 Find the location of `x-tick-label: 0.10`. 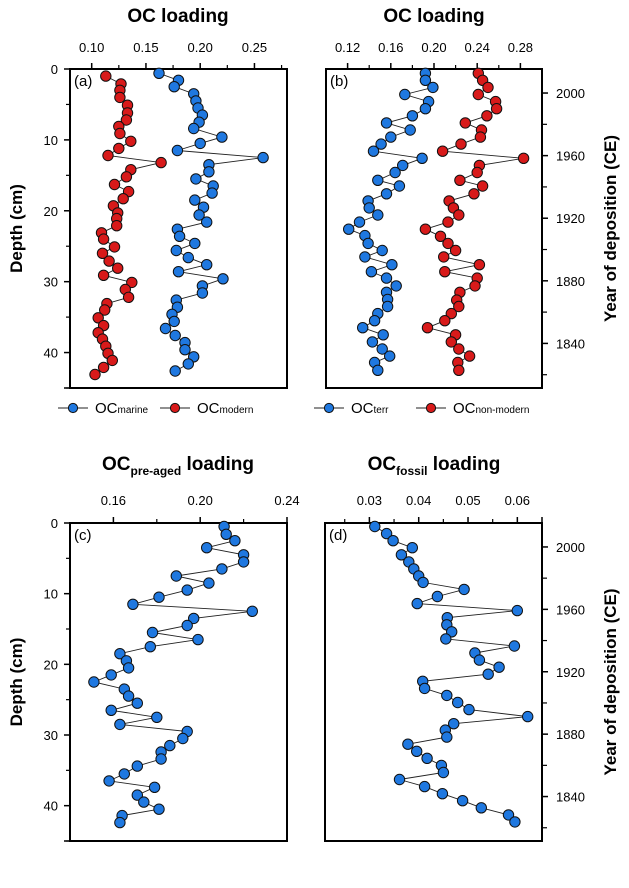

x-tick-label: 0.10 is located at coordinates (91, 47).